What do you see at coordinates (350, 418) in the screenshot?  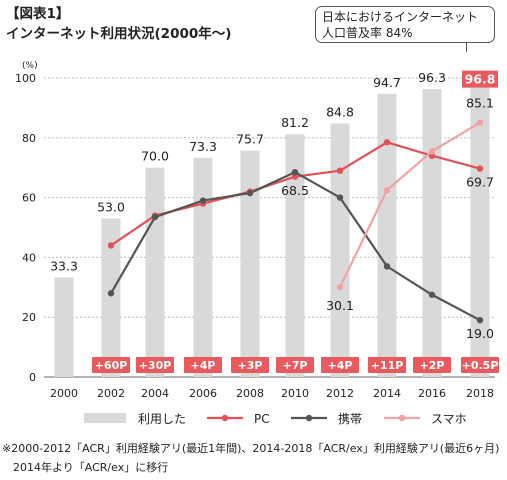 I see `legend-label: 携帯` at bounding box center [350, 418].